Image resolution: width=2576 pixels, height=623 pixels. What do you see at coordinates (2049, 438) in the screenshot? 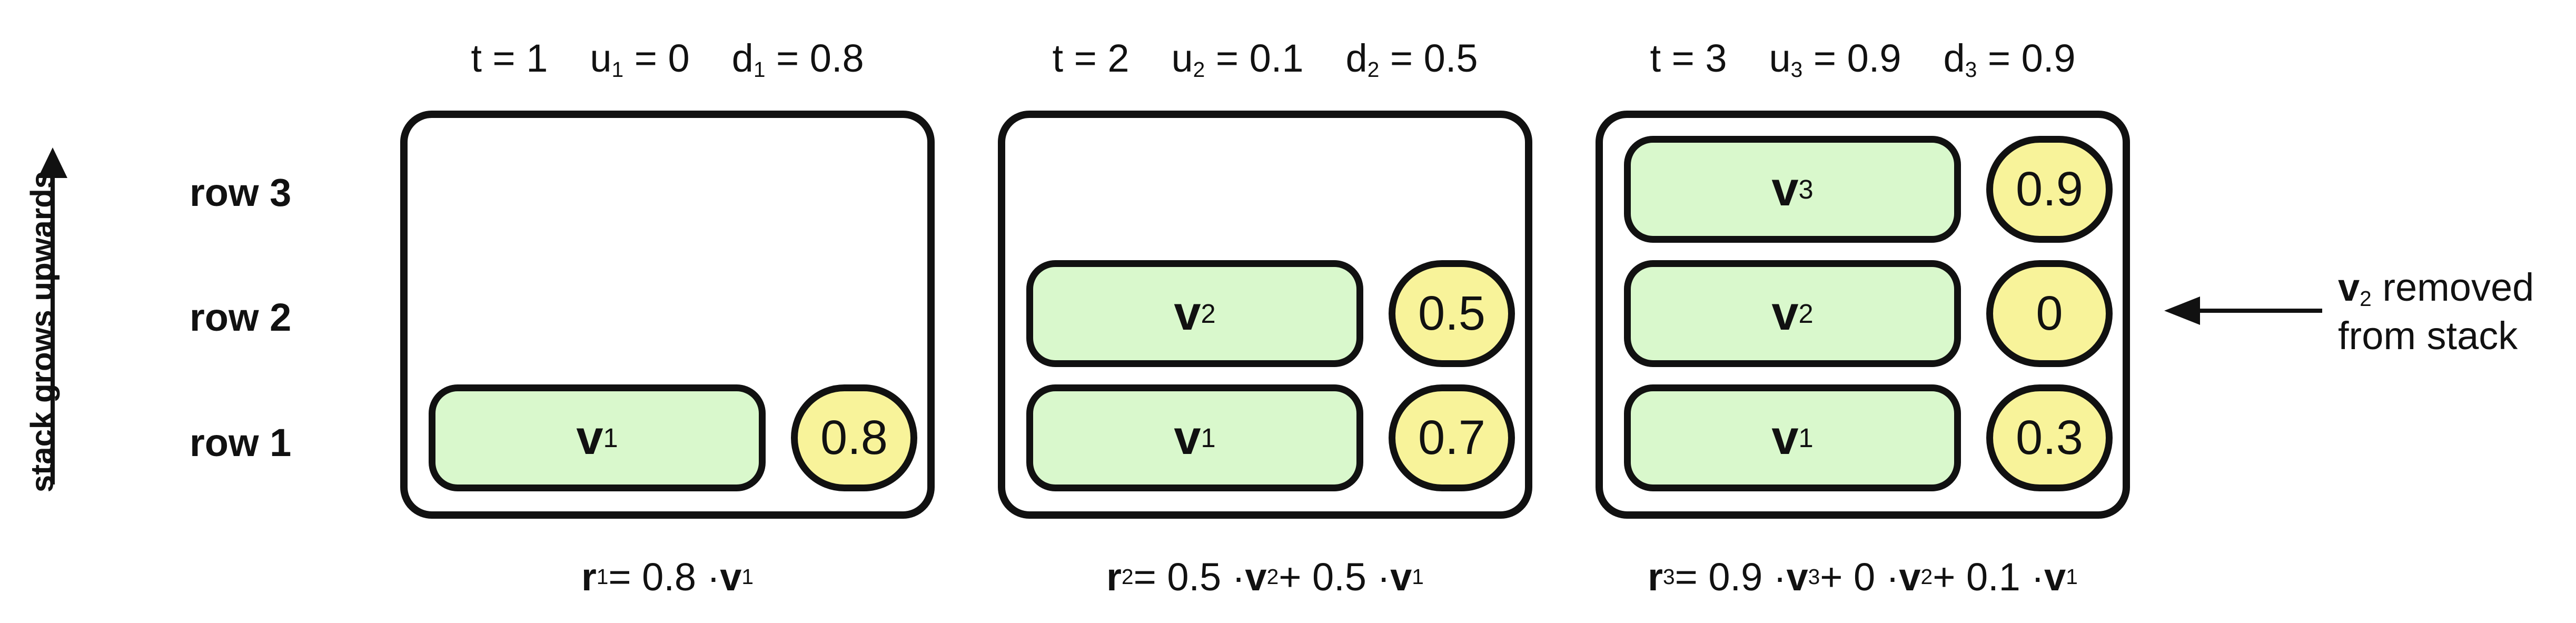
I see `strength-cell: 0.3` at bounding box center [2049, 438].